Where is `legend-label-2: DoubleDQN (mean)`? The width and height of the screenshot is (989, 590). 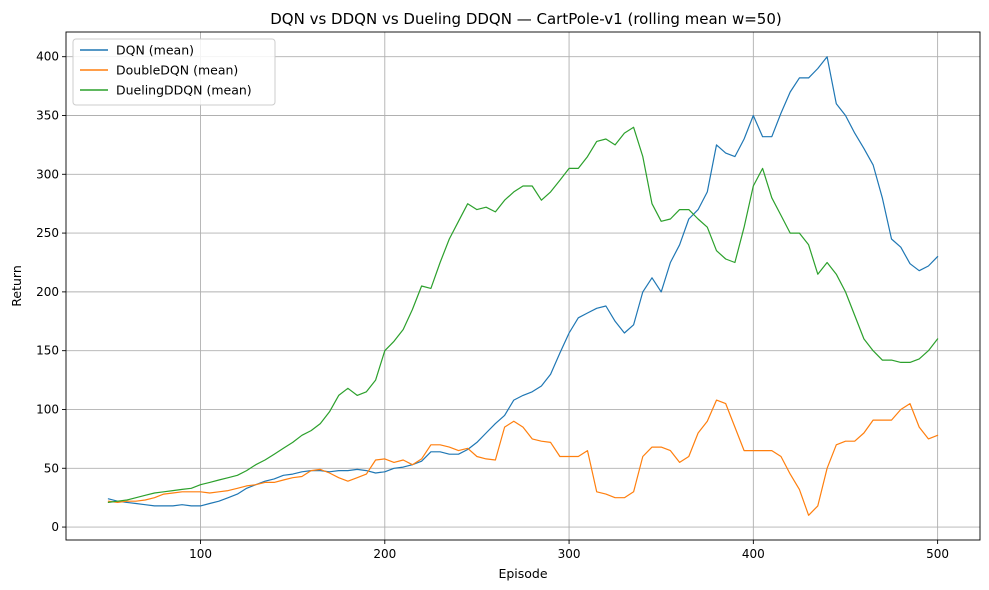 legend-label-2: DoubleDQN (mean) is located at coordinates (177, 70).